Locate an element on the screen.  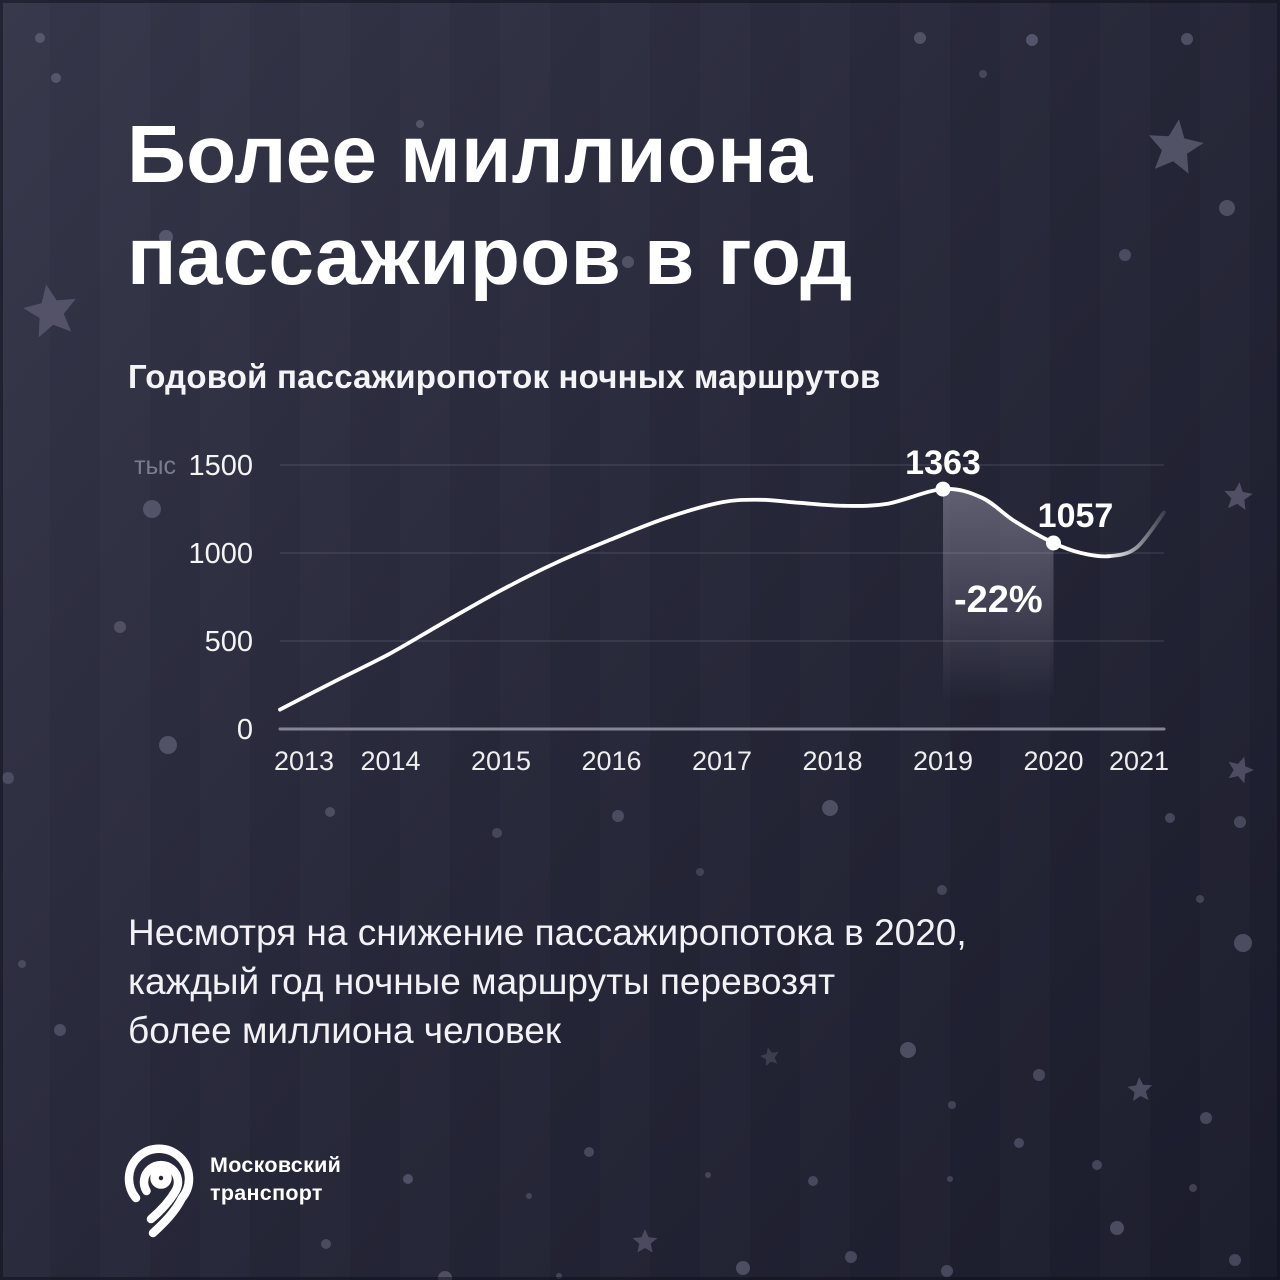
y-axis-unit-label: тыс is located at coordinates (155, 466).